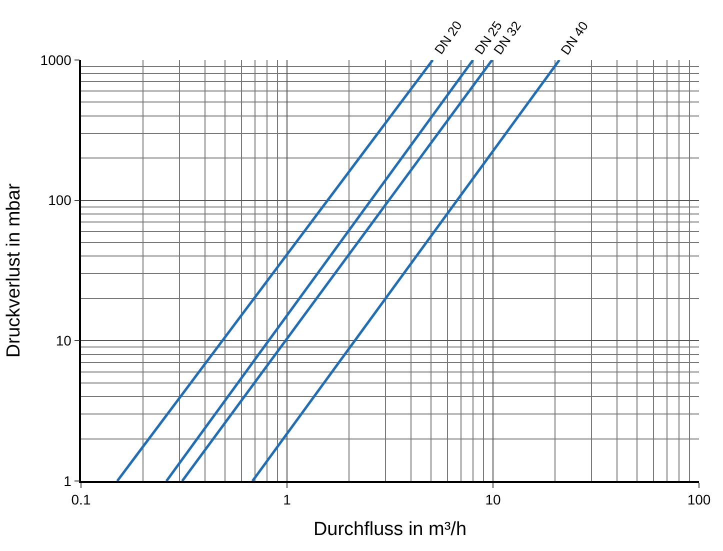 This screenshot has width=723, height=551. Describe the element at coordinates (14, 270) in the screenshot. I see `y-axis-title: Druckverlust in mbar` at that location.